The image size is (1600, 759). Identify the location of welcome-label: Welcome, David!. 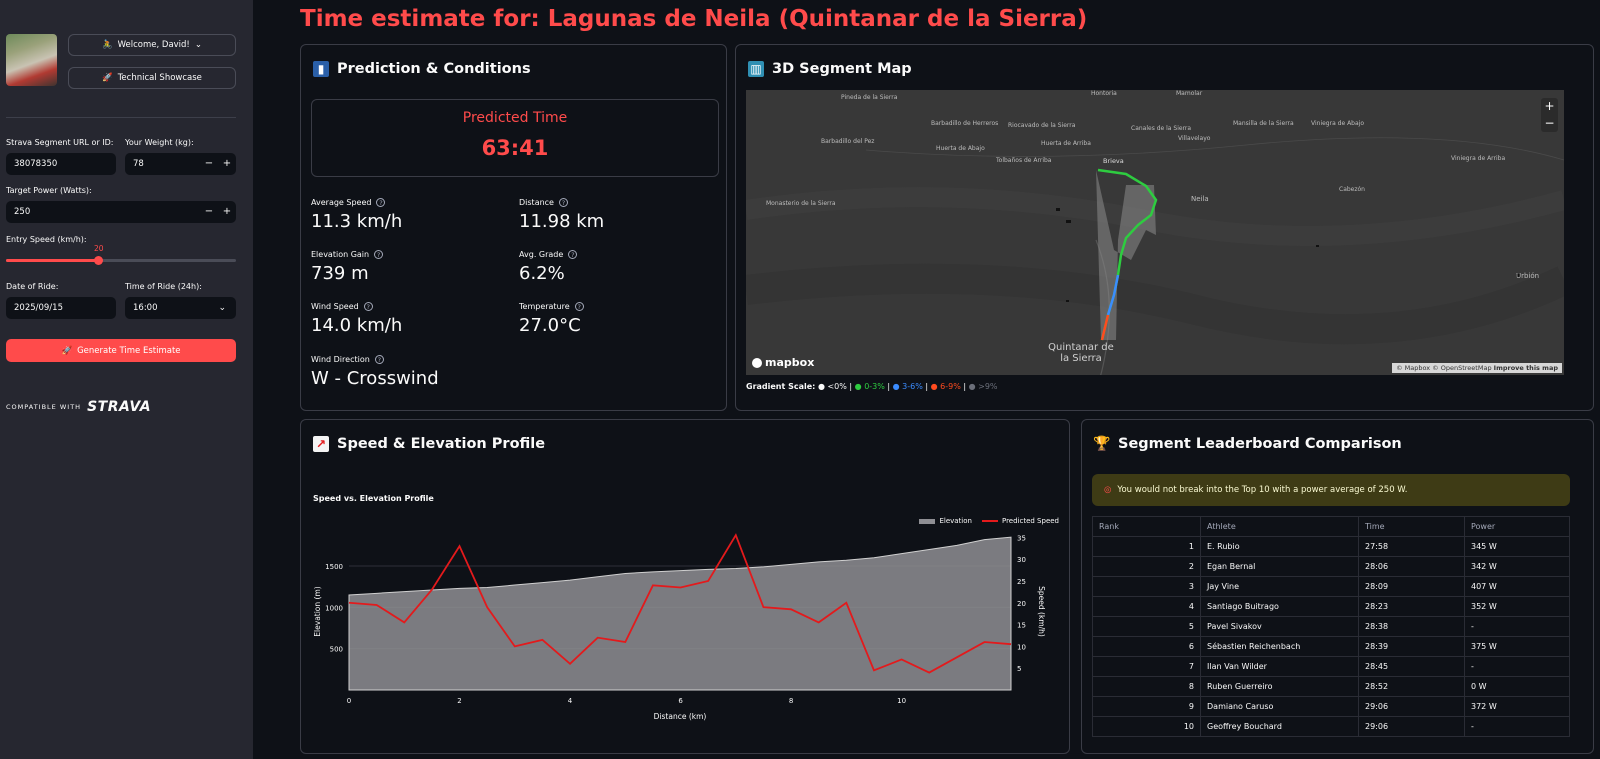
(153, 45).